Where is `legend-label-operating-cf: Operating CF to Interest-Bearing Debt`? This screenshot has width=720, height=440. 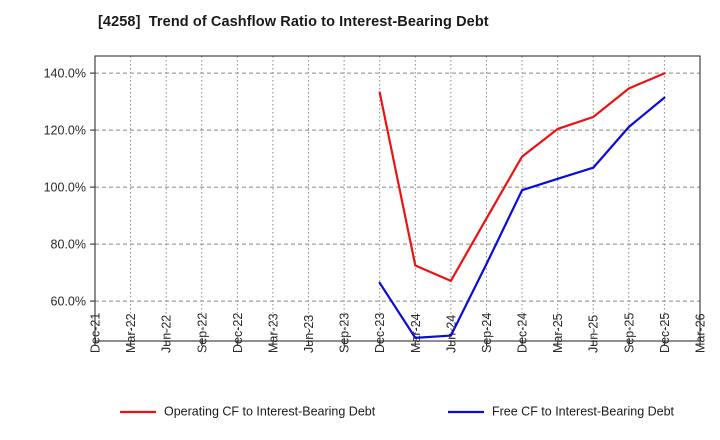 legend-label-operating-cf: Operating CF to Interest-Bearing Debt is located at coordinates (270, 411).